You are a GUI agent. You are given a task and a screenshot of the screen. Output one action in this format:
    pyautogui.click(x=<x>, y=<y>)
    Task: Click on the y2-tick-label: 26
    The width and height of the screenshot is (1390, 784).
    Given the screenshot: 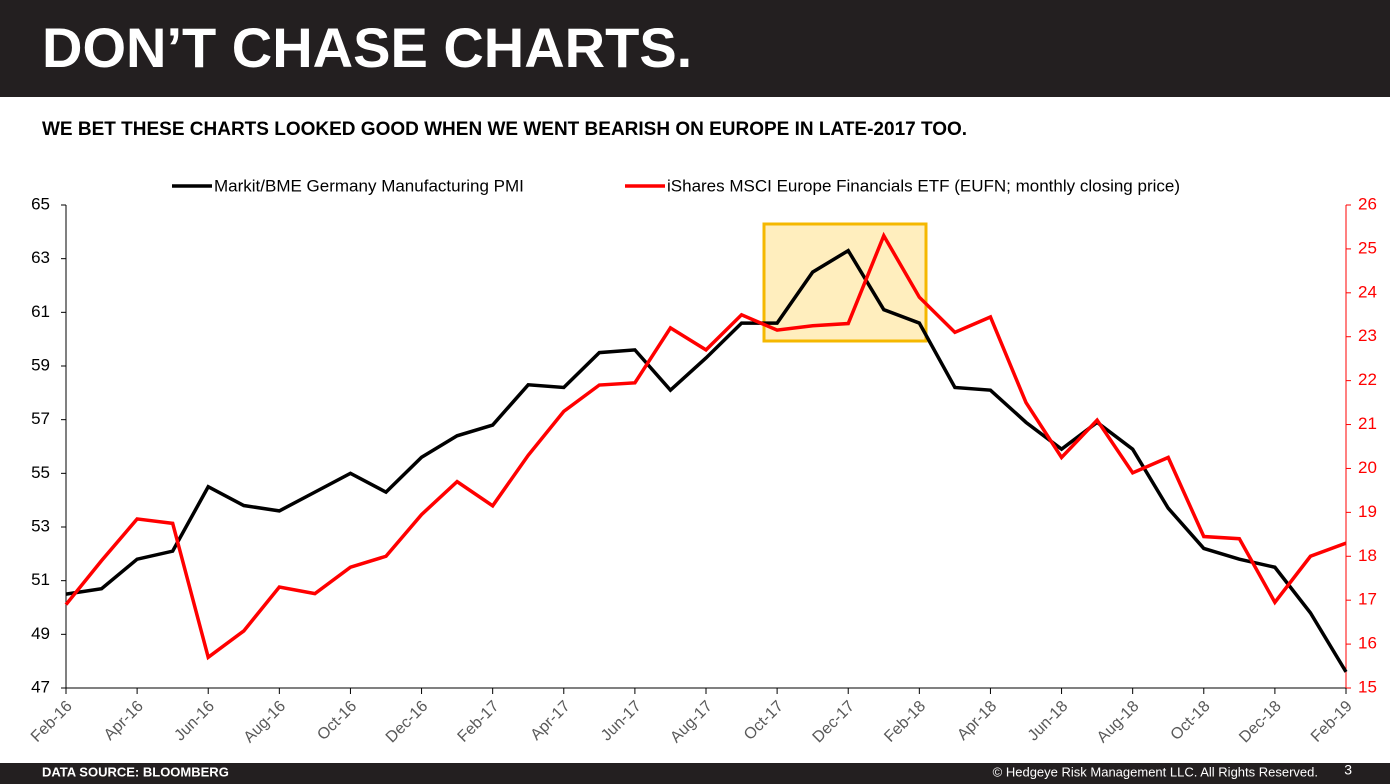 What is the action you would take?
    pyautogui.click(x=1367, y=203)
    